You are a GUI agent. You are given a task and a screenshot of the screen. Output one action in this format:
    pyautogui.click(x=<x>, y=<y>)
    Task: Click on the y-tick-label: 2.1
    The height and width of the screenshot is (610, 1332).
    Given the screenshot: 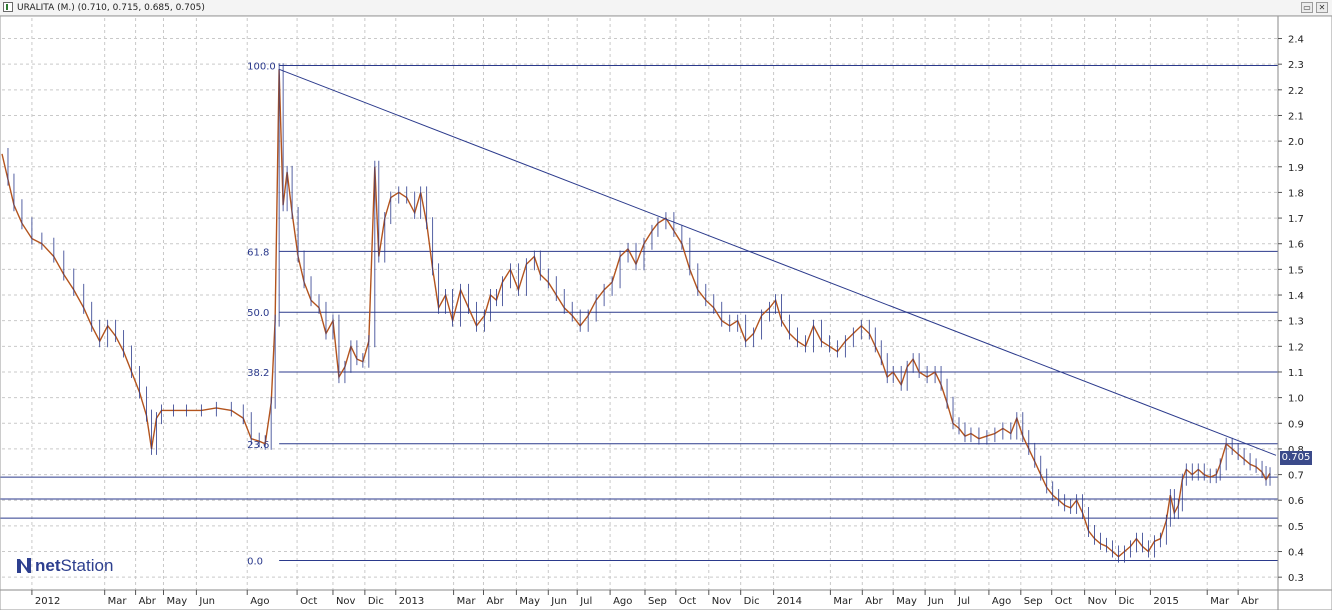 What is the action you would take?
    pyautogui.click(x=1296, y=116)
    